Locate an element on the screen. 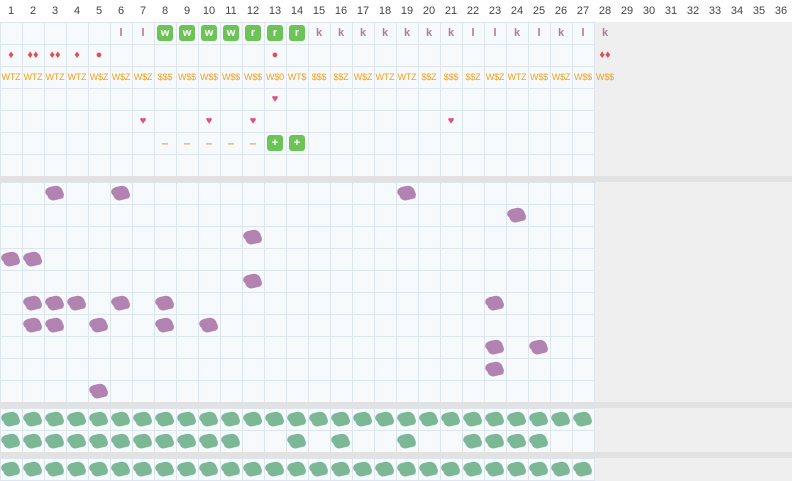  day-number: 36 is located at coordinates (781, 11).